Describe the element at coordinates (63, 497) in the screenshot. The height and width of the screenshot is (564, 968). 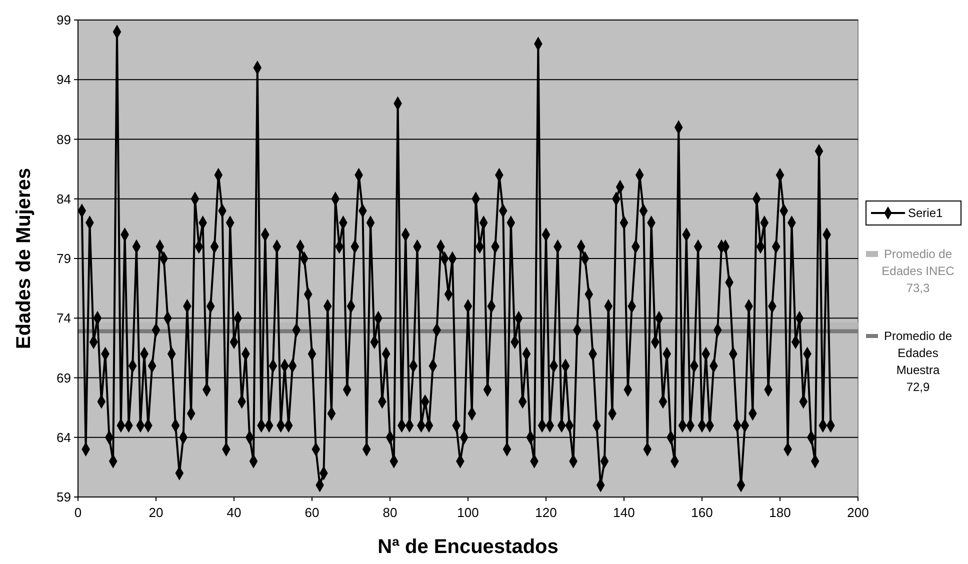
I see `y-tick-label: 59` at that location.